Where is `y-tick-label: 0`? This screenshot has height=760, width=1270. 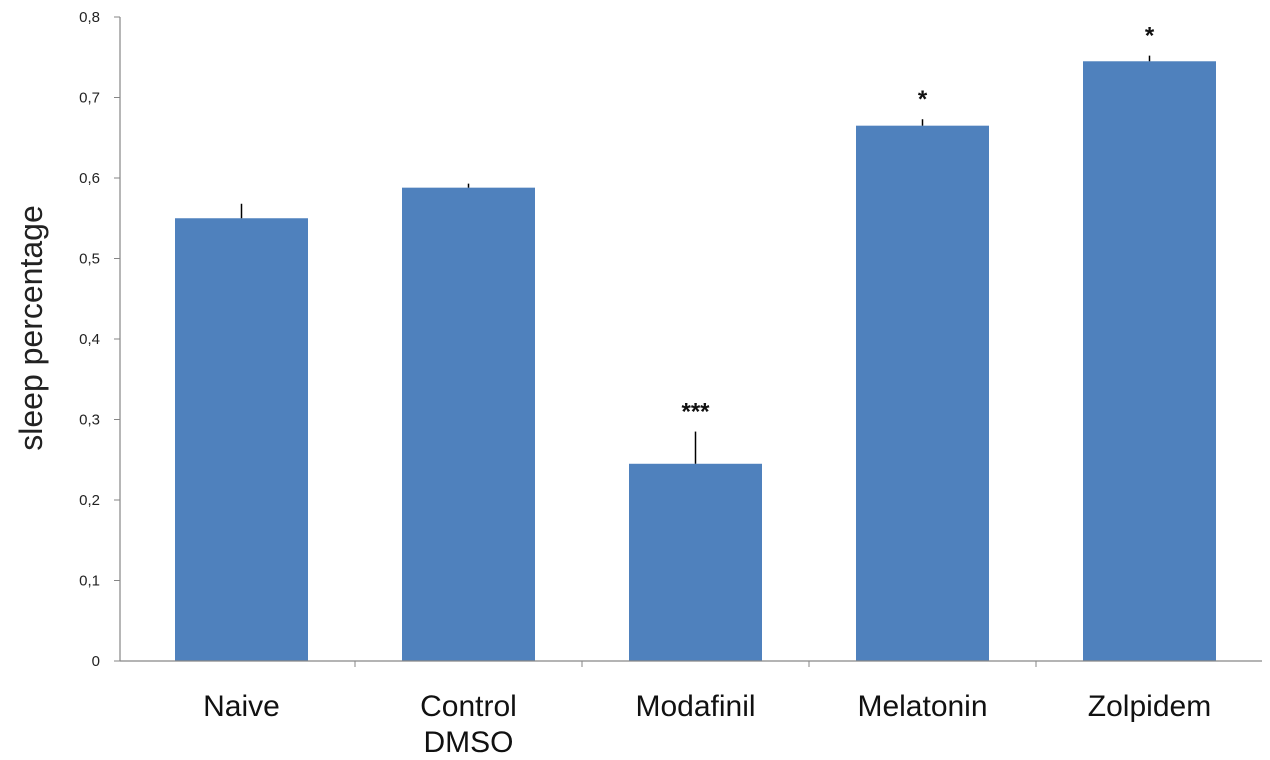 y-tick-label: 0 is located at coordinates (96, 661).